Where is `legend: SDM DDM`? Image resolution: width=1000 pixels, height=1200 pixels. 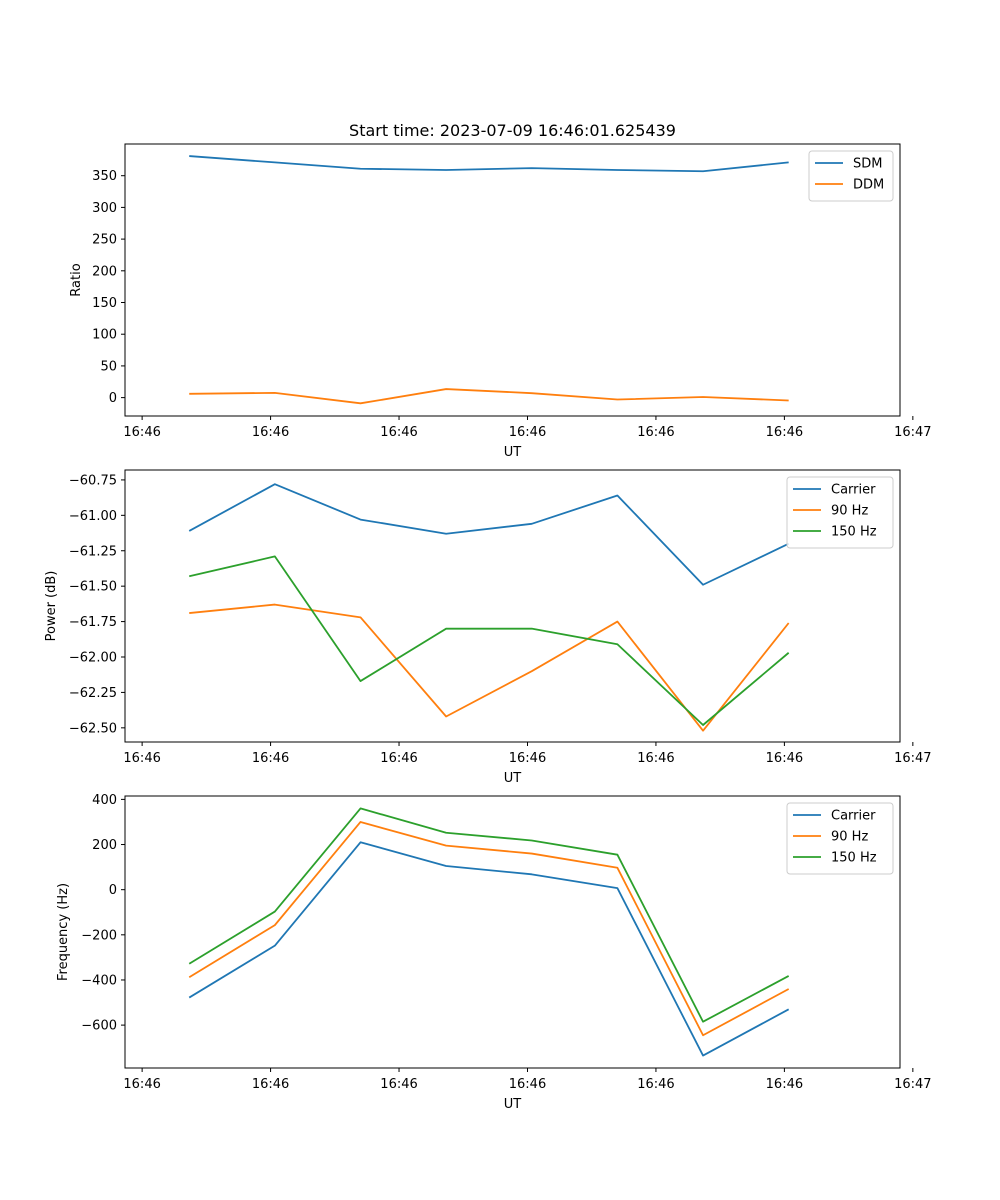
legend: SDM DDM is located at coordinates (851, 176).